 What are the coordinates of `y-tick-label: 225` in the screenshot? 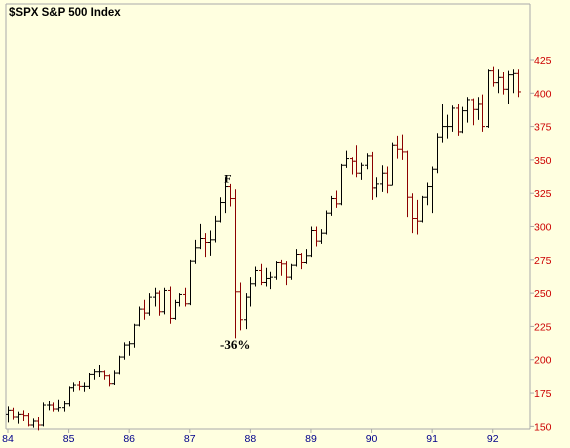 It's located at (543, 327).